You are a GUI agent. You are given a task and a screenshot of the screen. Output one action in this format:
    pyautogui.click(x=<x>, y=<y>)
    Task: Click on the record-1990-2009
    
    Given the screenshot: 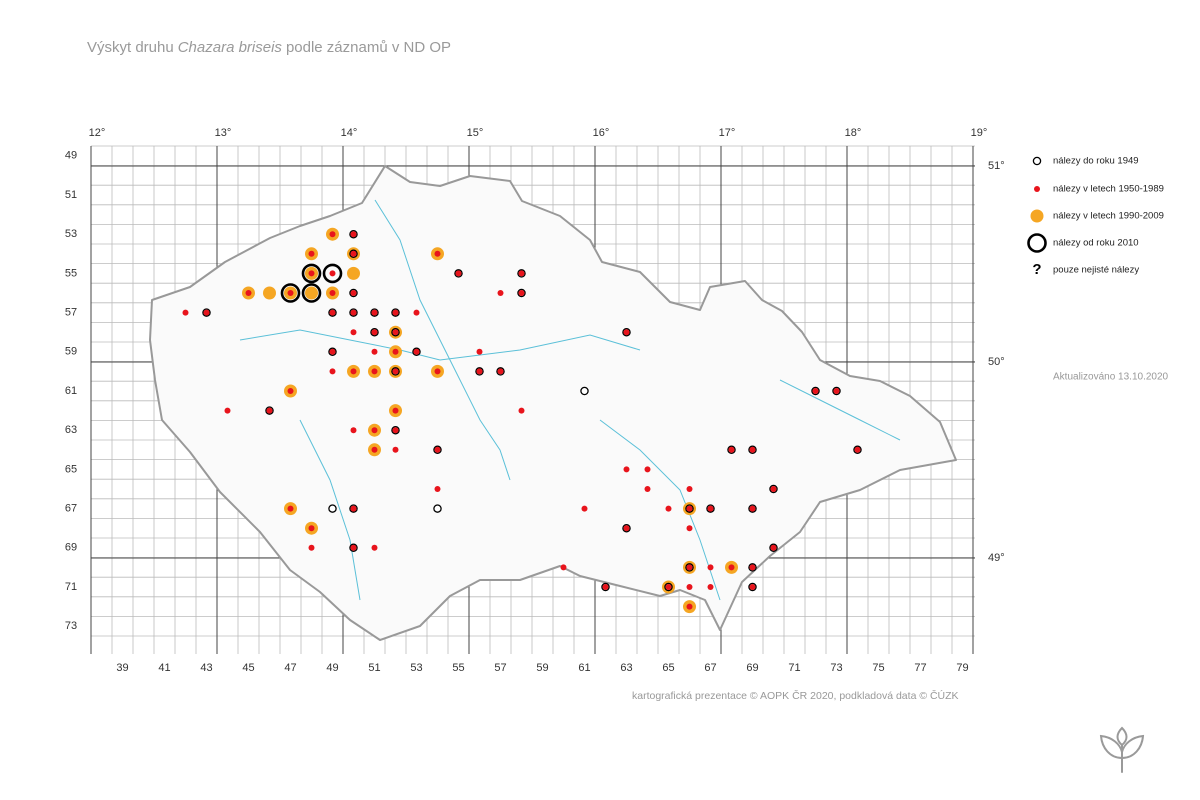 What is the action you would take?
    pyautogui.click(x=269, y=293)
    